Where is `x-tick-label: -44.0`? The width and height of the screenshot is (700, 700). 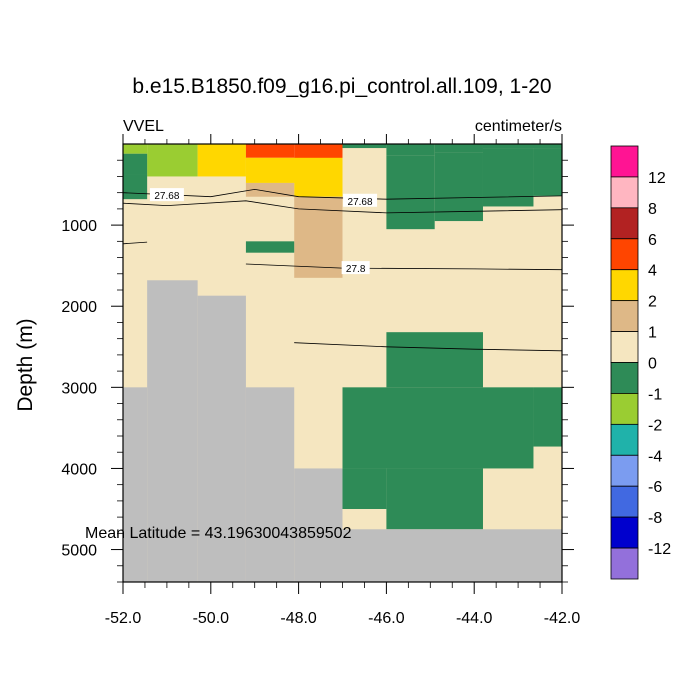 x-tick-label: -44.0 is located at coordinates (474, 618).